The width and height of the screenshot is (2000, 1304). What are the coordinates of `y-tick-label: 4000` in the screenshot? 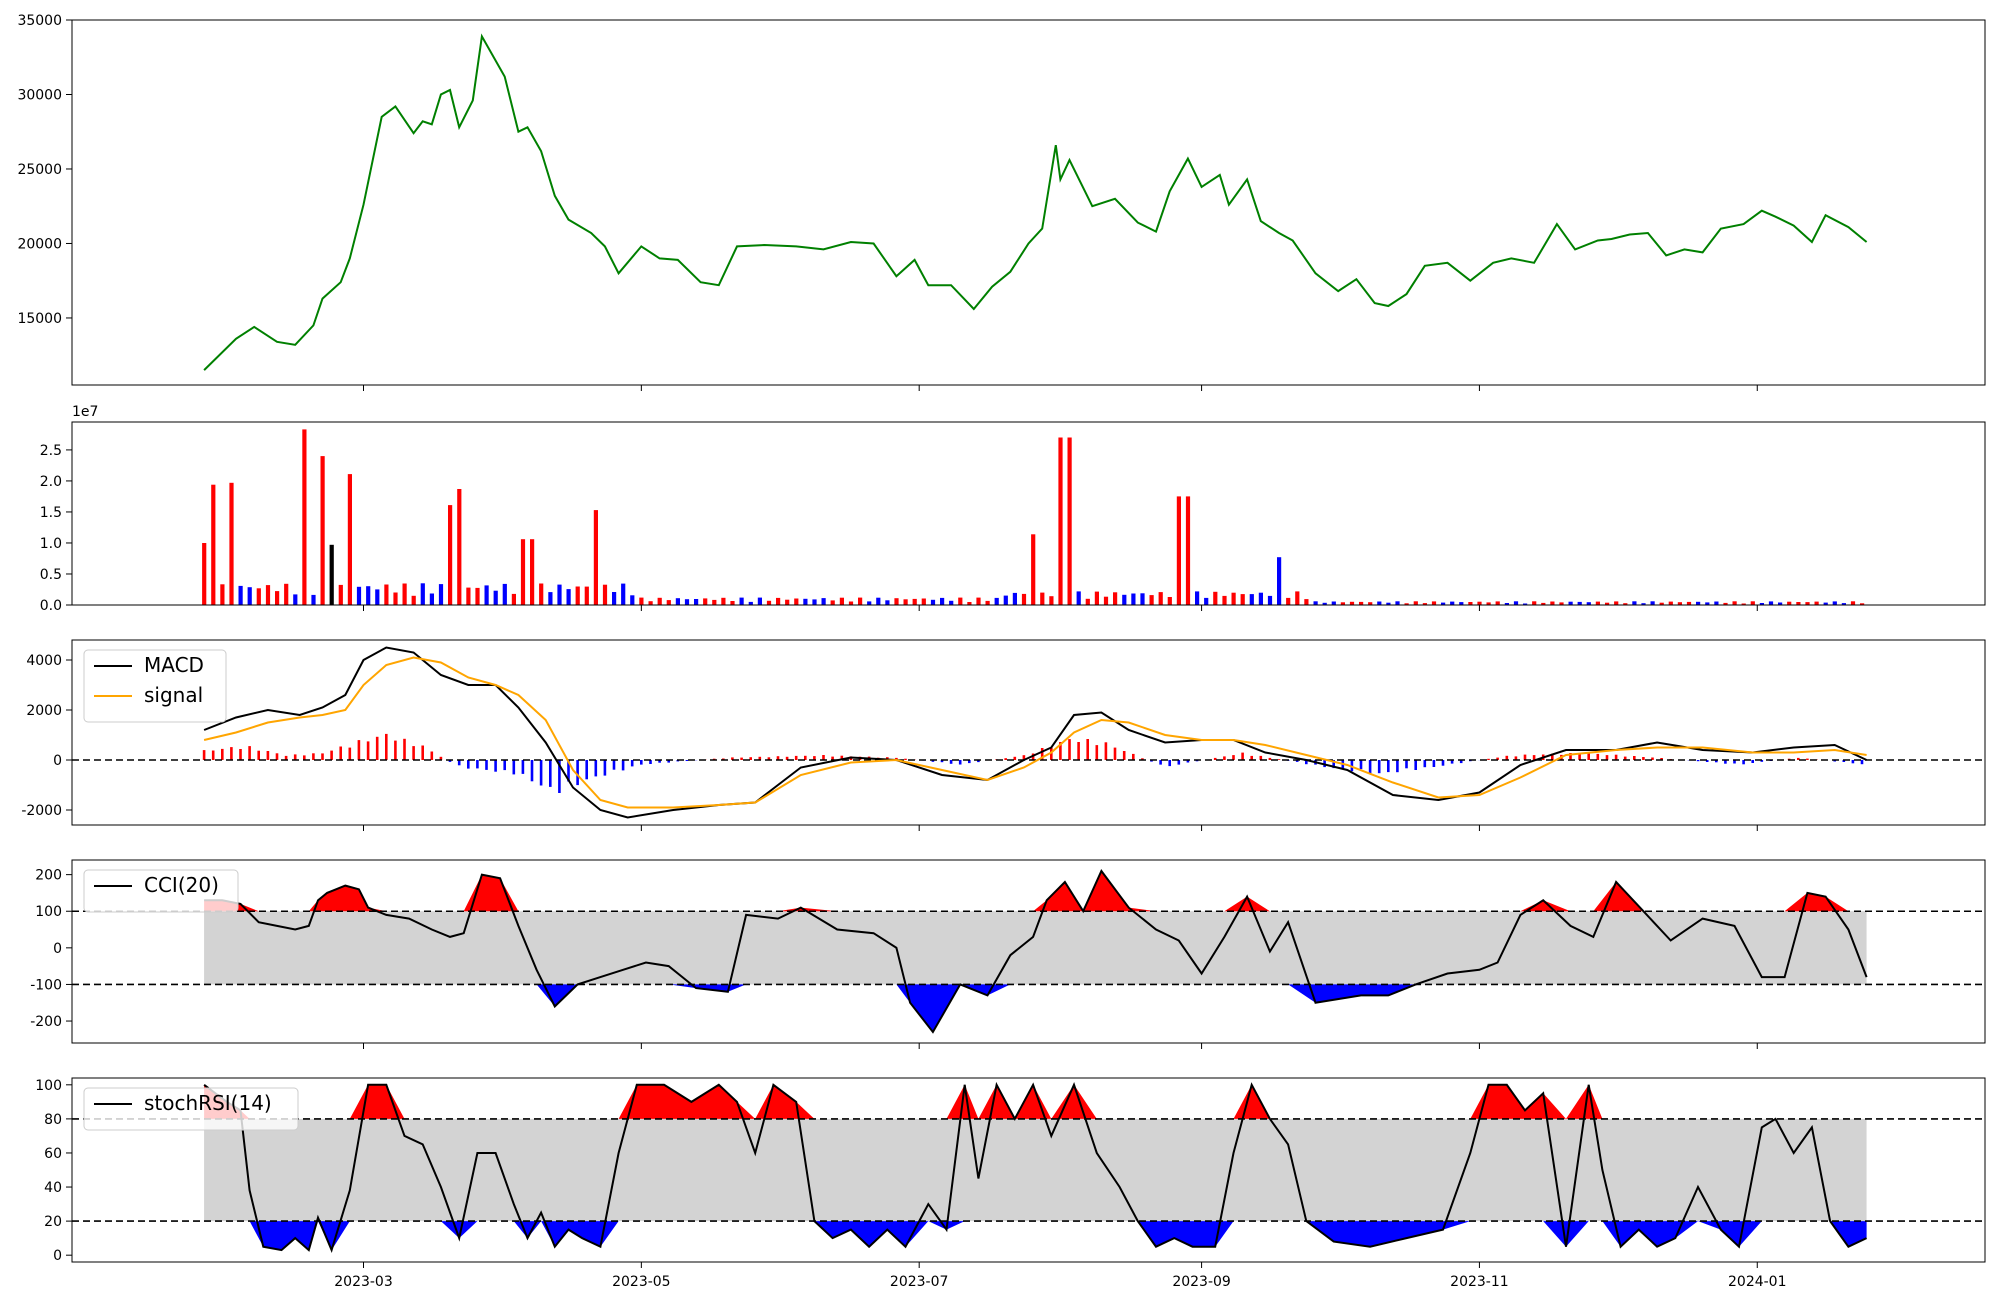 It's located at (44, 661).